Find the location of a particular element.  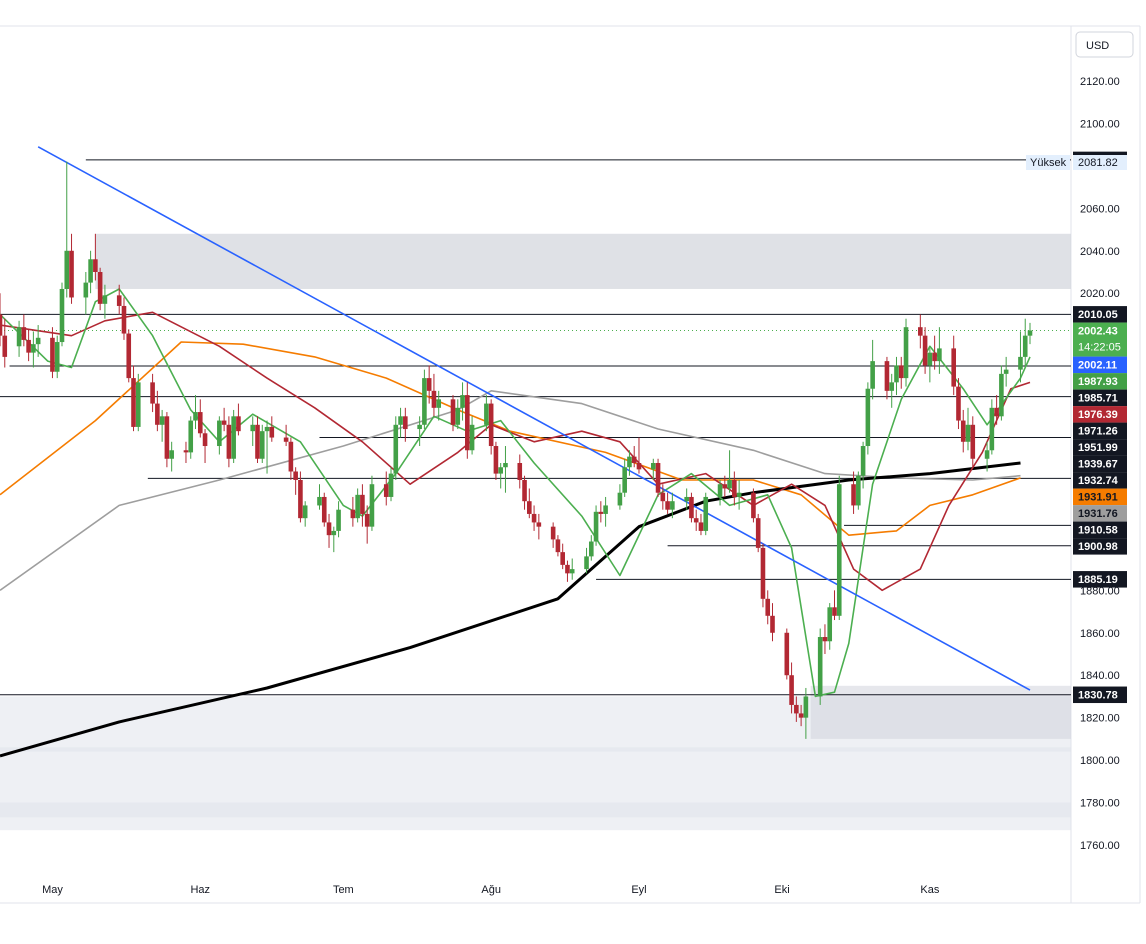

y-tick-label: 1780.00 is located at coordinates (1100, 804).